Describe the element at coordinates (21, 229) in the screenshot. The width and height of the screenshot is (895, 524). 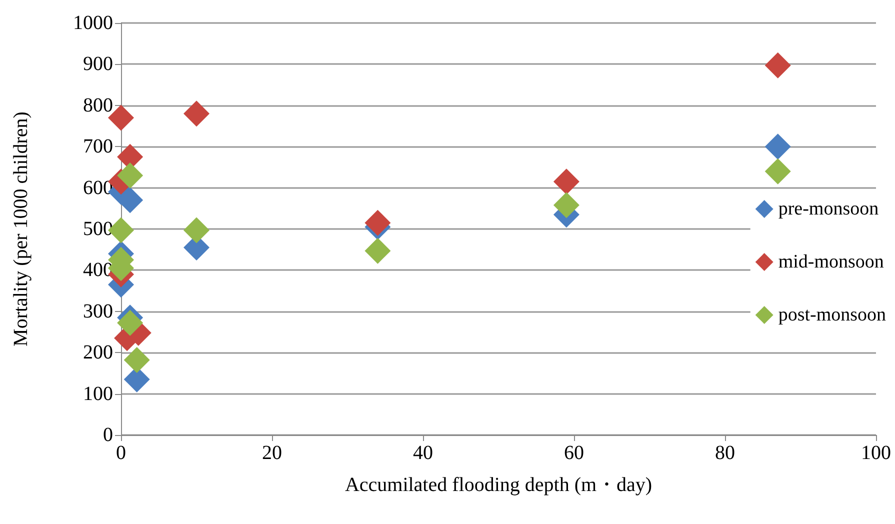
I see `y-axis-title: Mortality (per 1000 children)` at that location.